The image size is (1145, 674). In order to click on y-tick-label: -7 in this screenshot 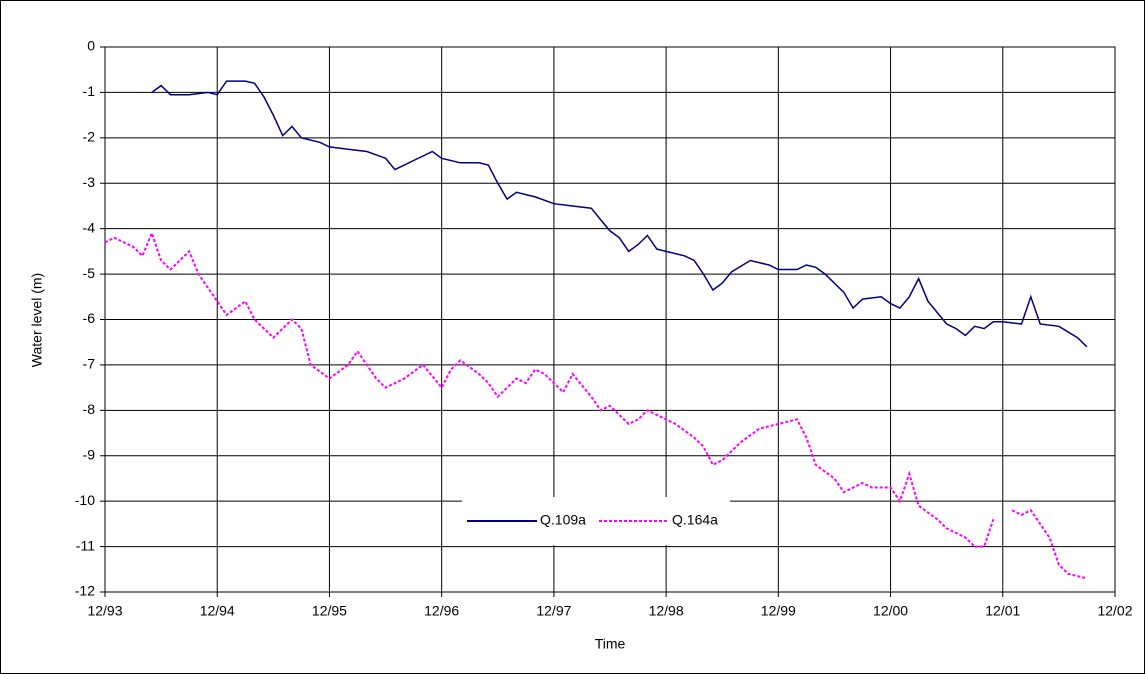, I will do `click(89, 364)`.